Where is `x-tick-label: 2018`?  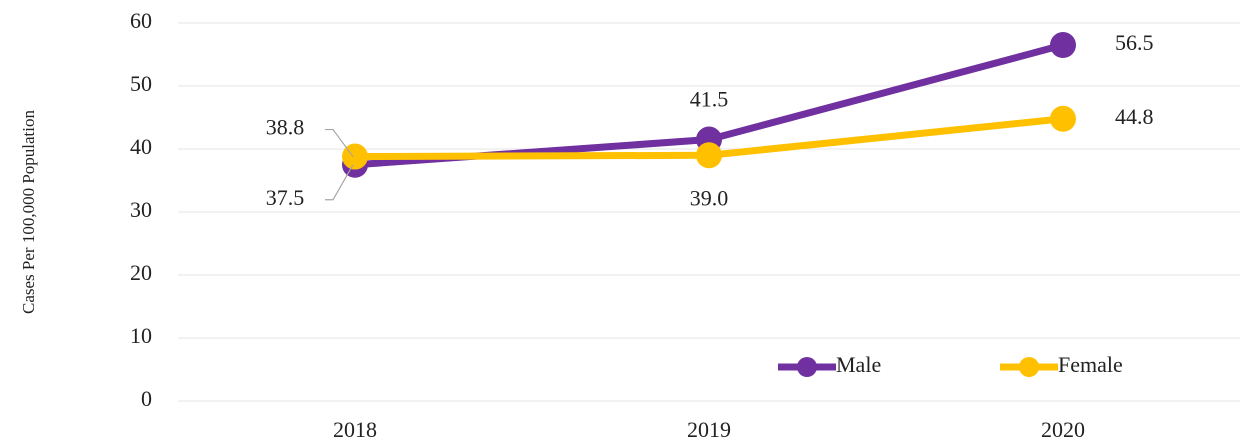 x-tick-label: 2018 is located at coordinates (355, 429).